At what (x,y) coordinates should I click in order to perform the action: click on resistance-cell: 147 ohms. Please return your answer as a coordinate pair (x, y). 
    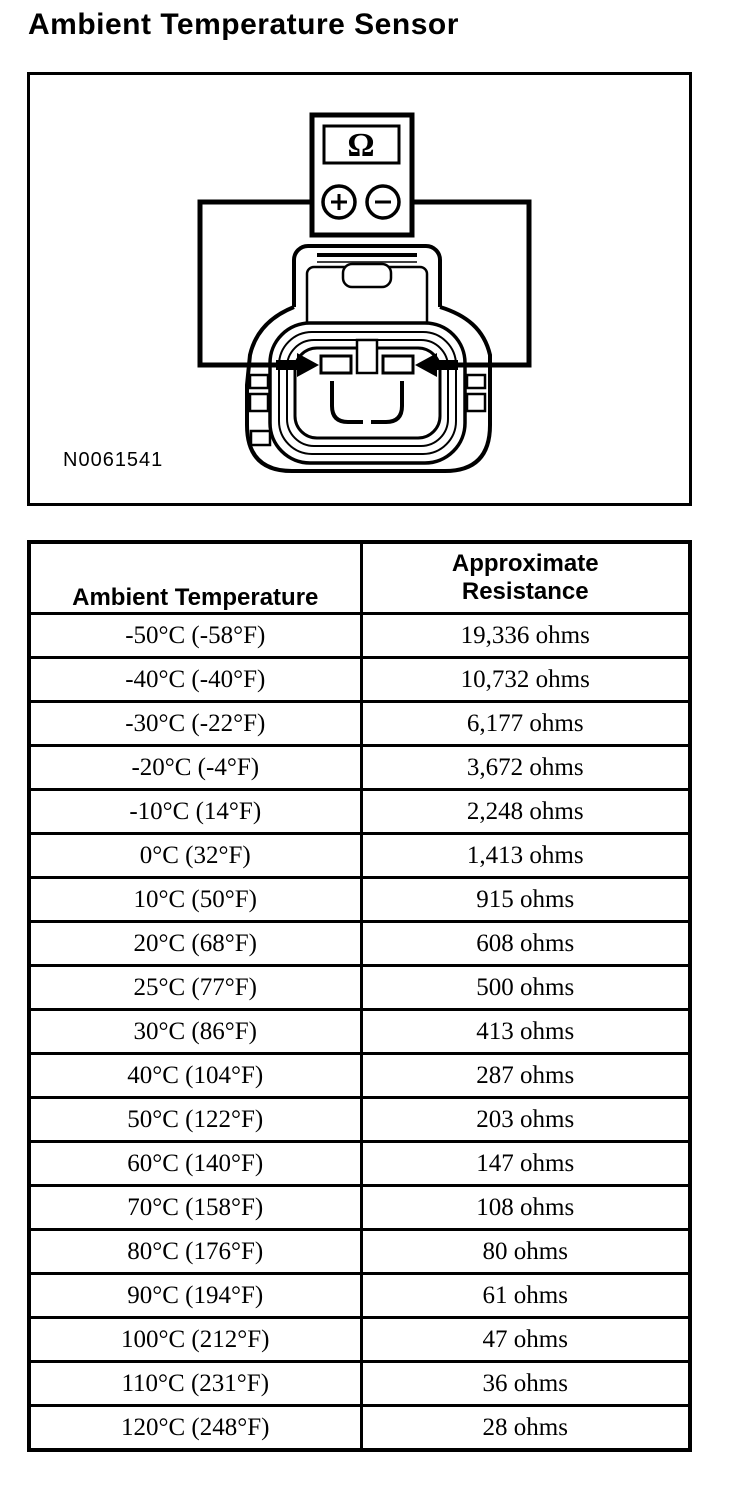
    Looking at the image, I should click on (525, 1163).